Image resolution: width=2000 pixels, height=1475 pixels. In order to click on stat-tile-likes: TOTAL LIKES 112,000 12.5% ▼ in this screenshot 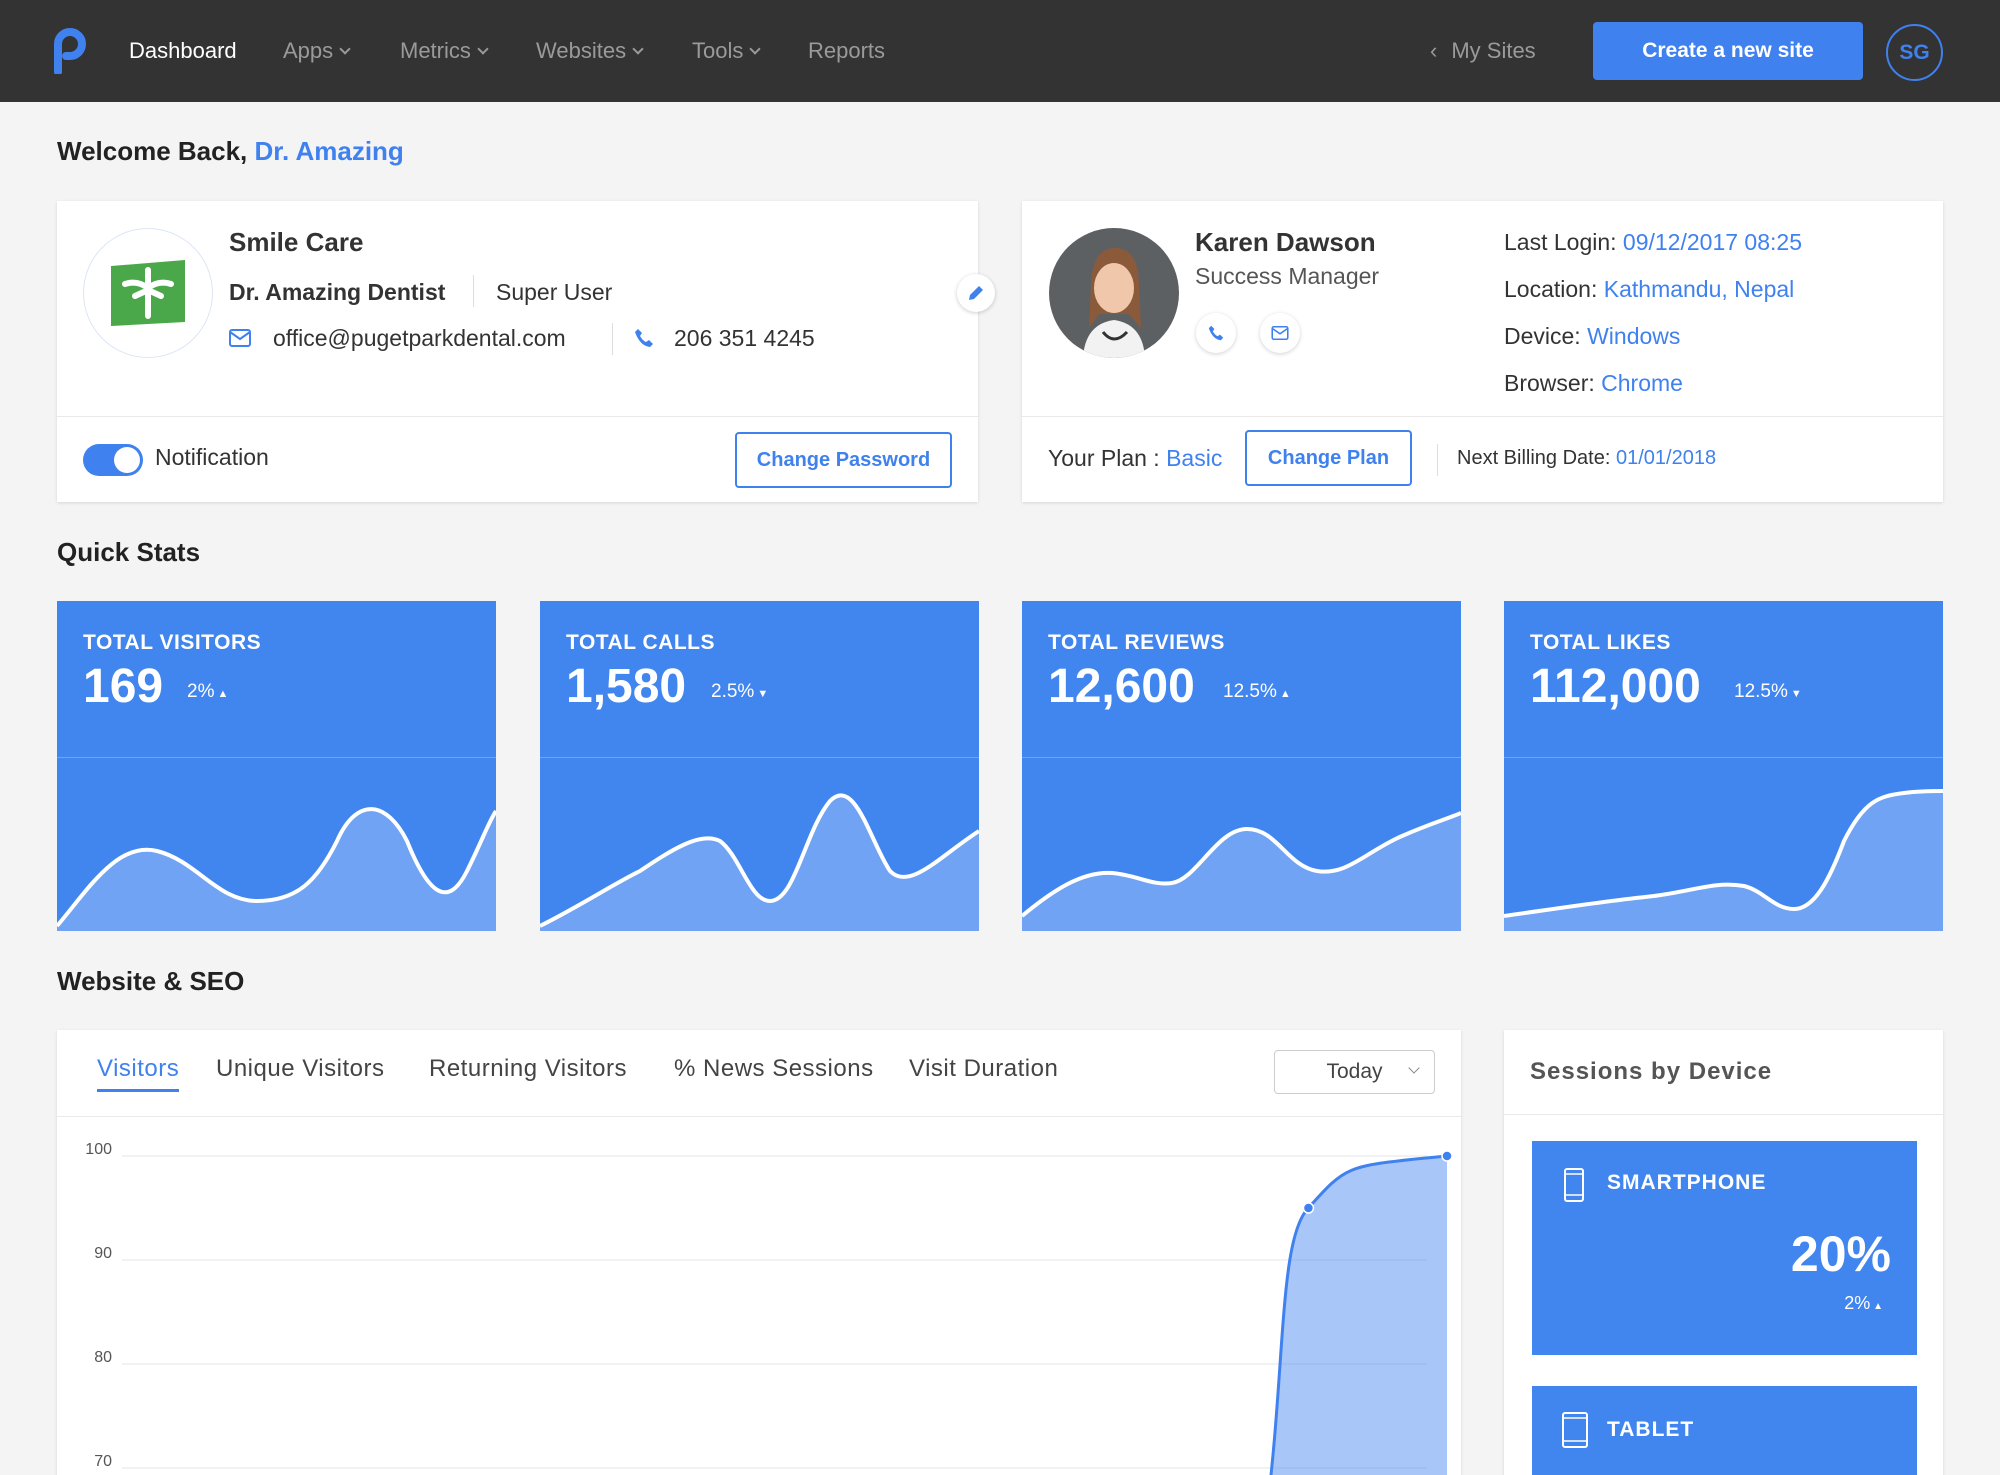, I will do `click(1723, 766)`.